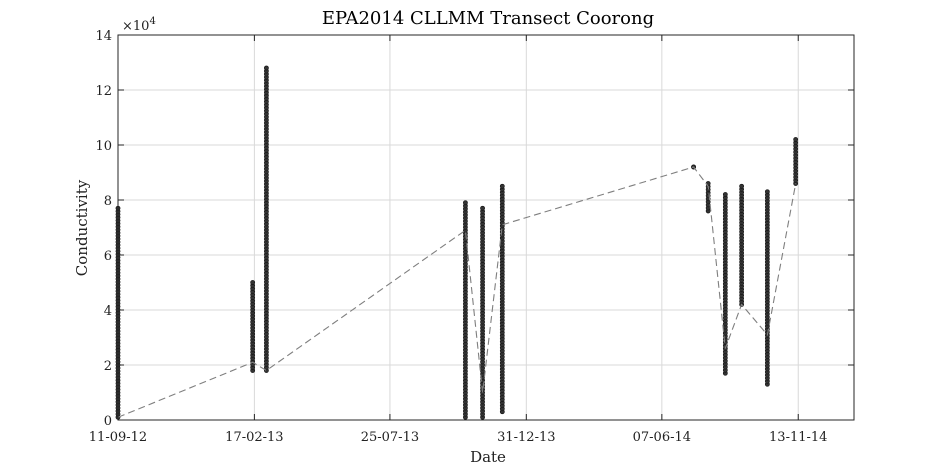  What do you see at coordinates (103, 146) in the screenshot?
I see `y-tick-label: 10` at bounding box center [103, 146].